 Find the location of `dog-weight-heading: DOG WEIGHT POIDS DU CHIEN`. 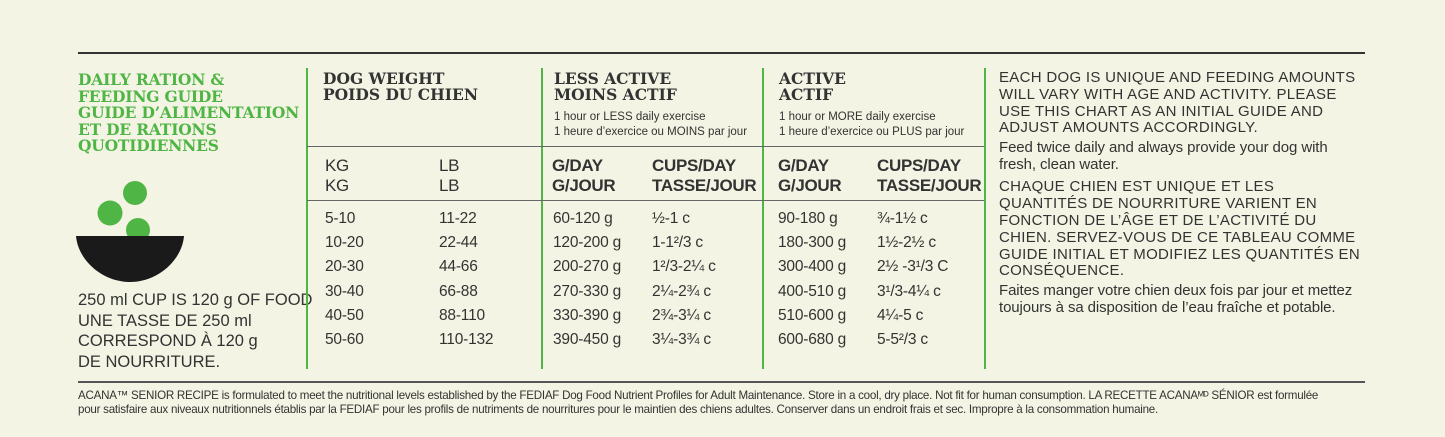

dog-weight-heading: DOG WEIGHT POIDS DU CHIEN is located at coordinates (401, 86).